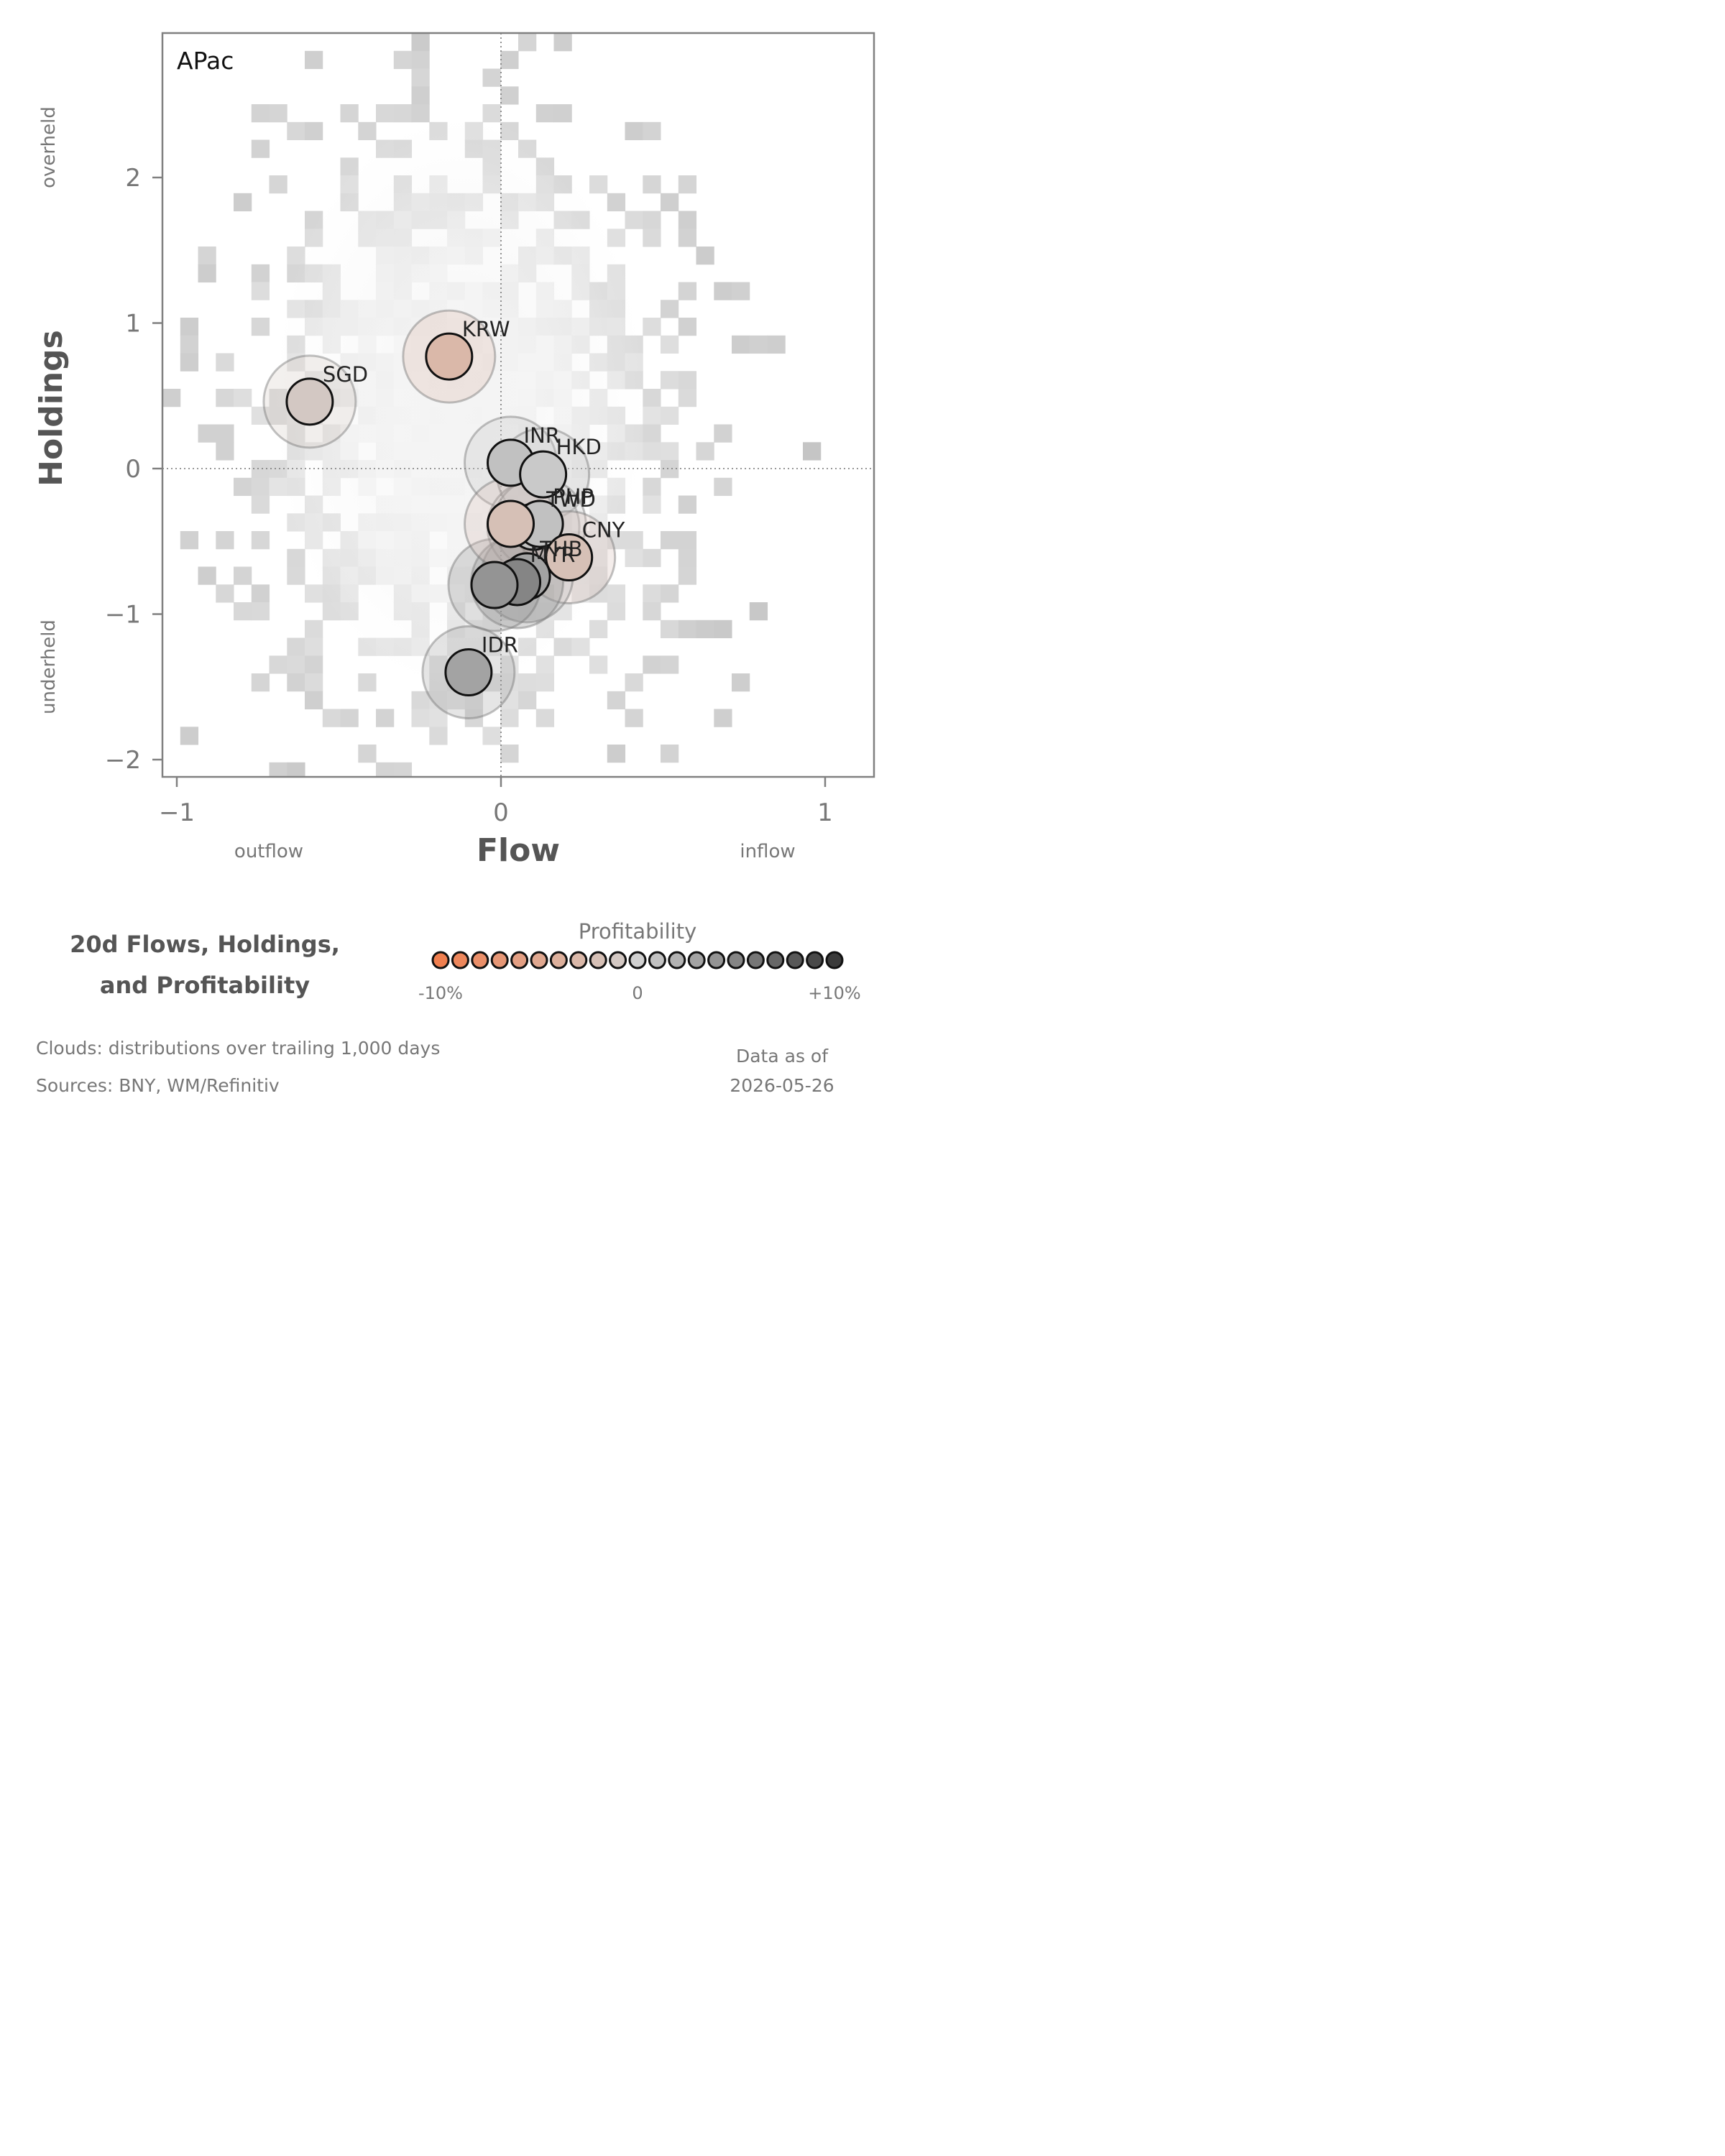  I want to click on point-idr, so click(468, 672).